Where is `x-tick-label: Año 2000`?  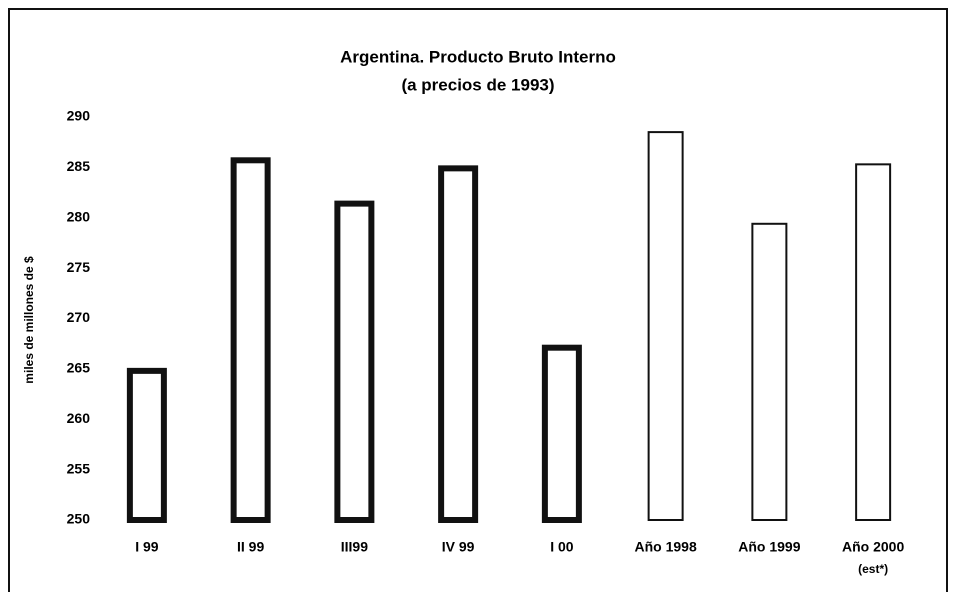 x-tick-label: Año 2000 is located at coordinates (873, 547).